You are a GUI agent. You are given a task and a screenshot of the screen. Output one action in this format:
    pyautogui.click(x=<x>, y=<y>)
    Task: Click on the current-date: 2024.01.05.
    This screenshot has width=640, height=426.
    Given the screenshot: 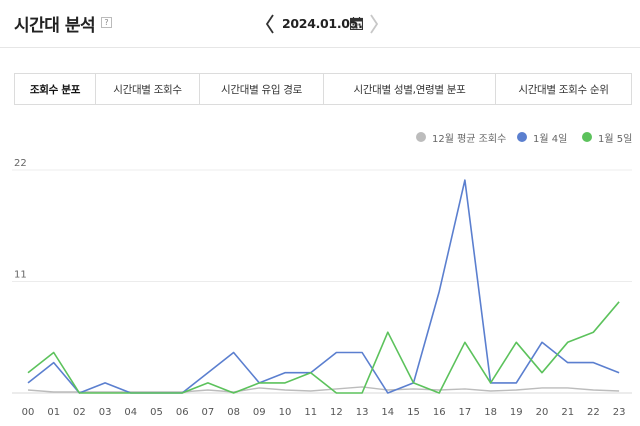 What is the action you would take?
    pyautogui.click(x=322, y=23)
    